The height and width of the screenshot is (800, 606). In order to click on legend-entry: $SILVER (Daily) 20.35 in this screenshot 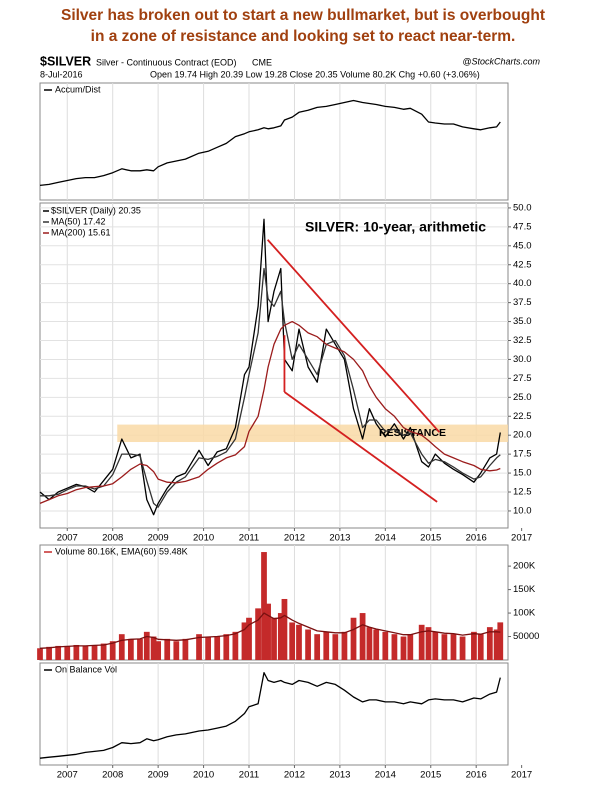, I will do `click(96, 210)`.